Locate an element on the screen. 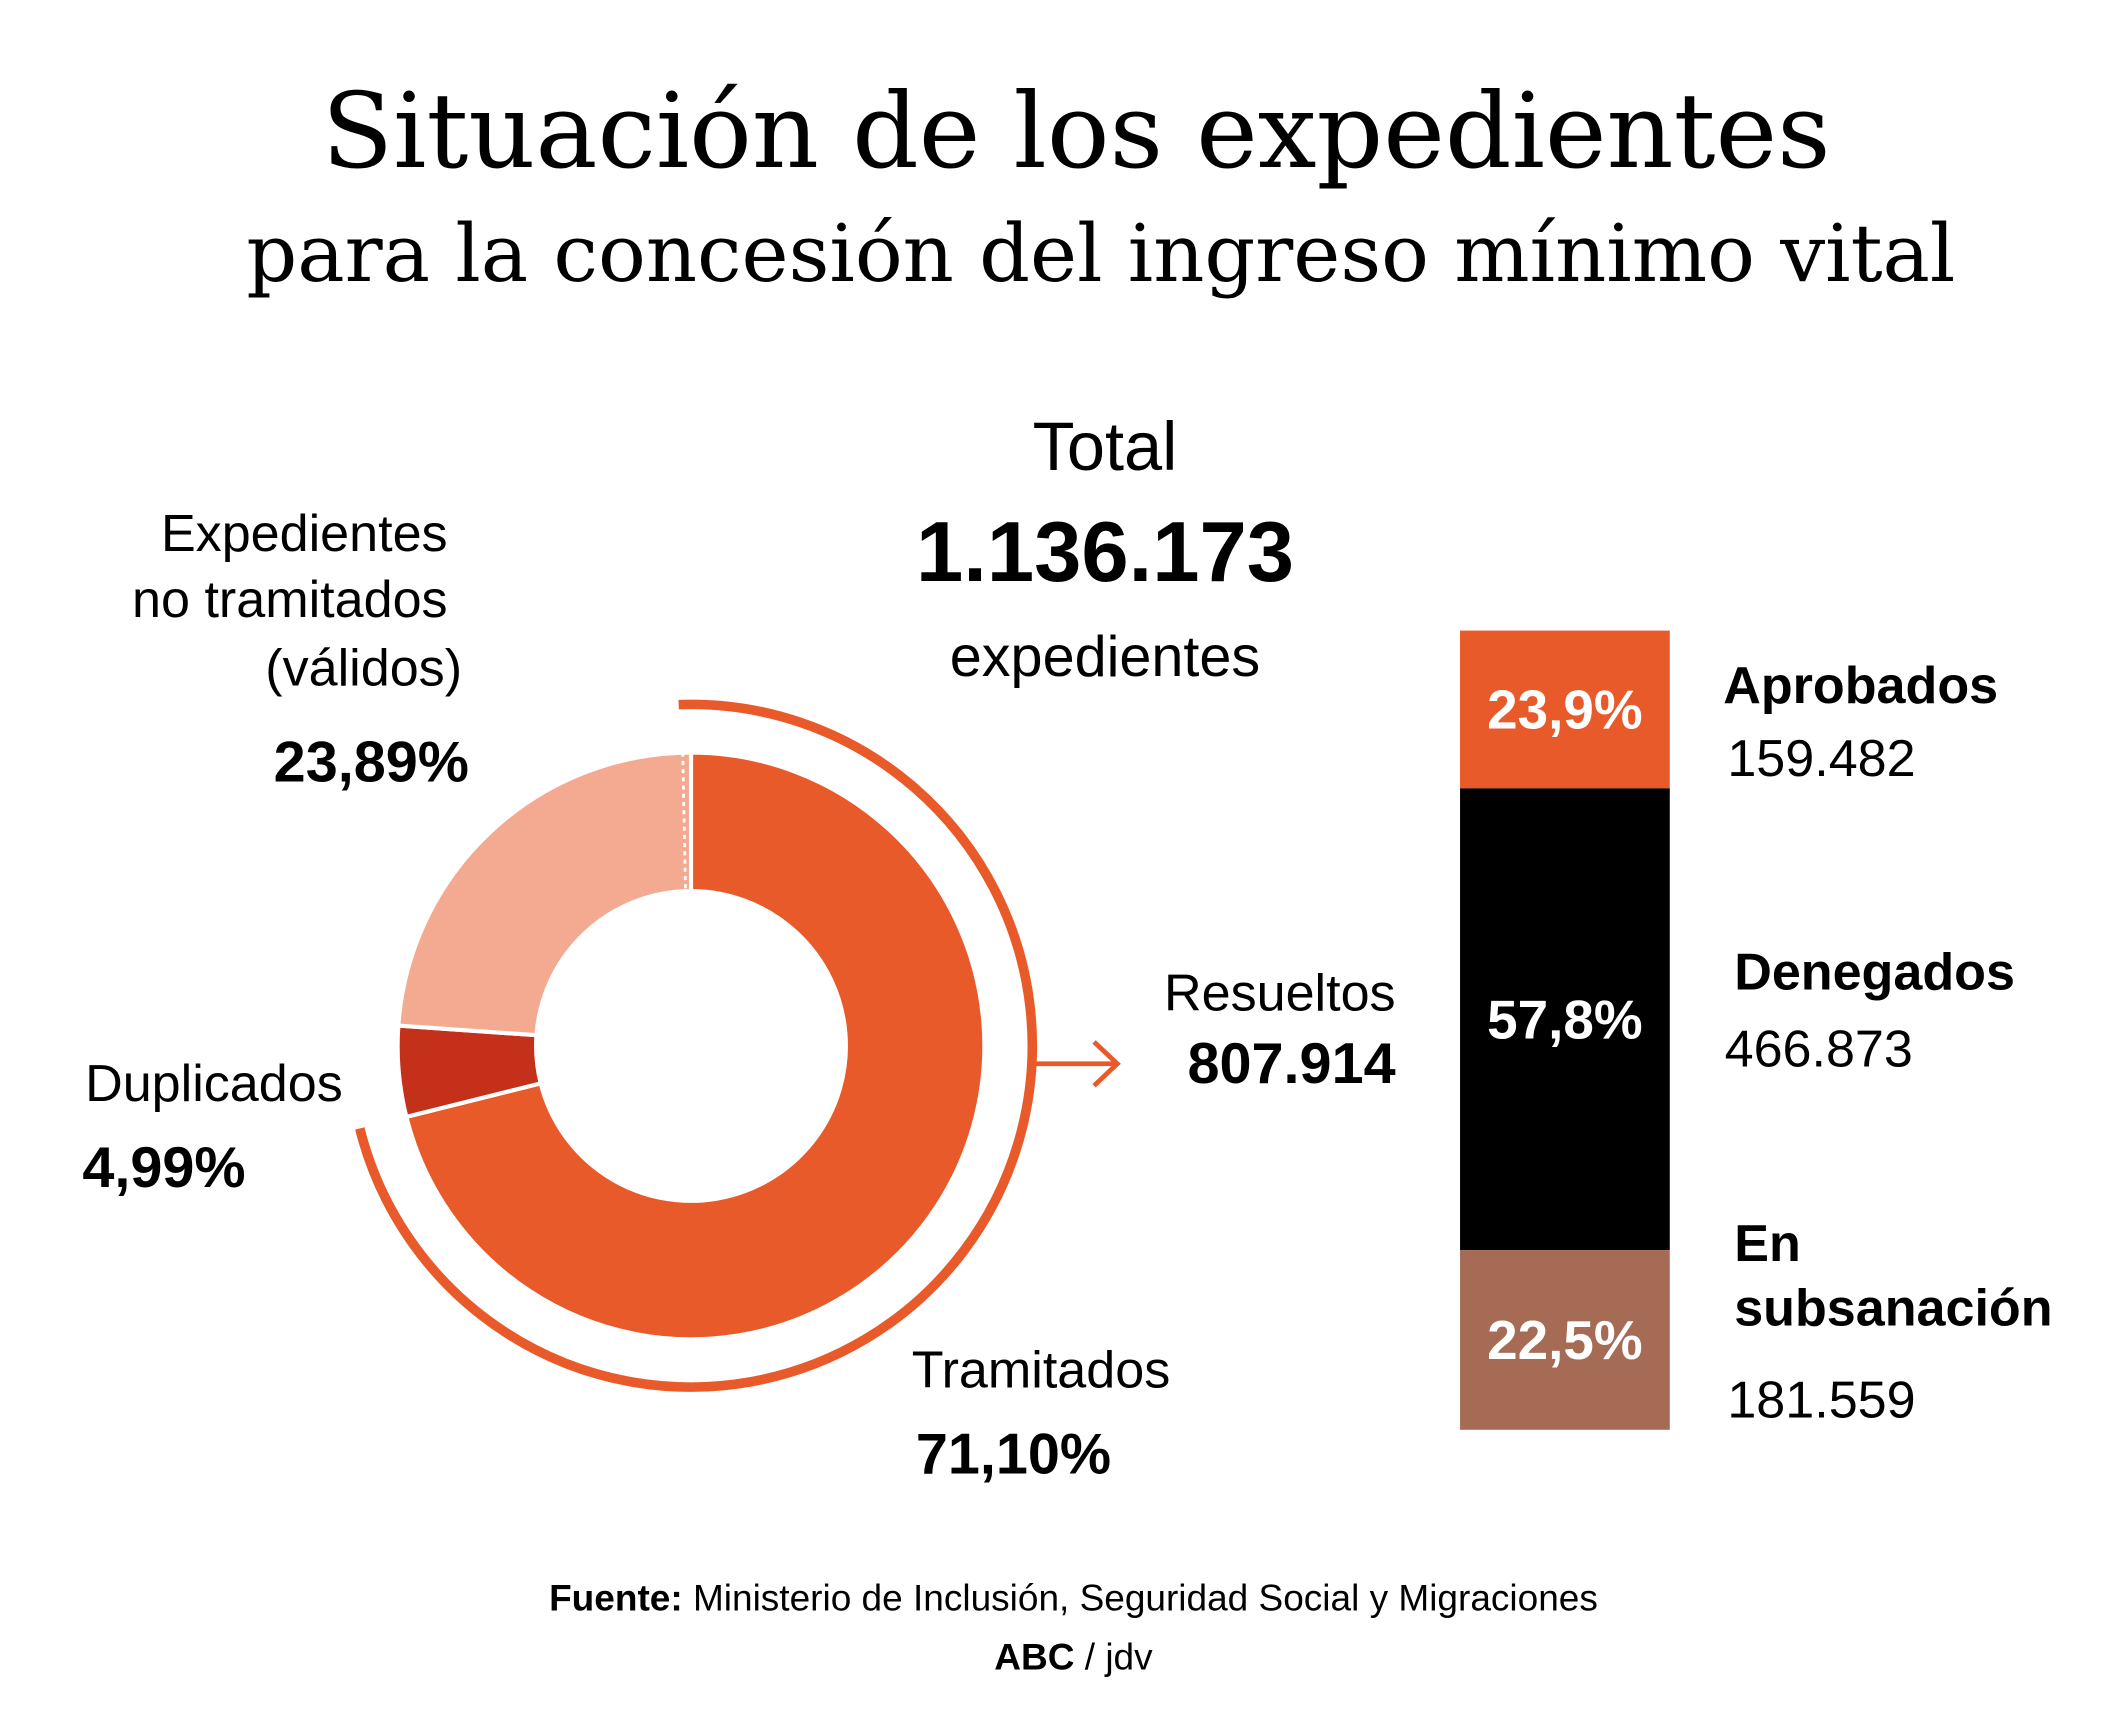  label-subsanacion: En subsanación is located at coordinates (1893, 1276).